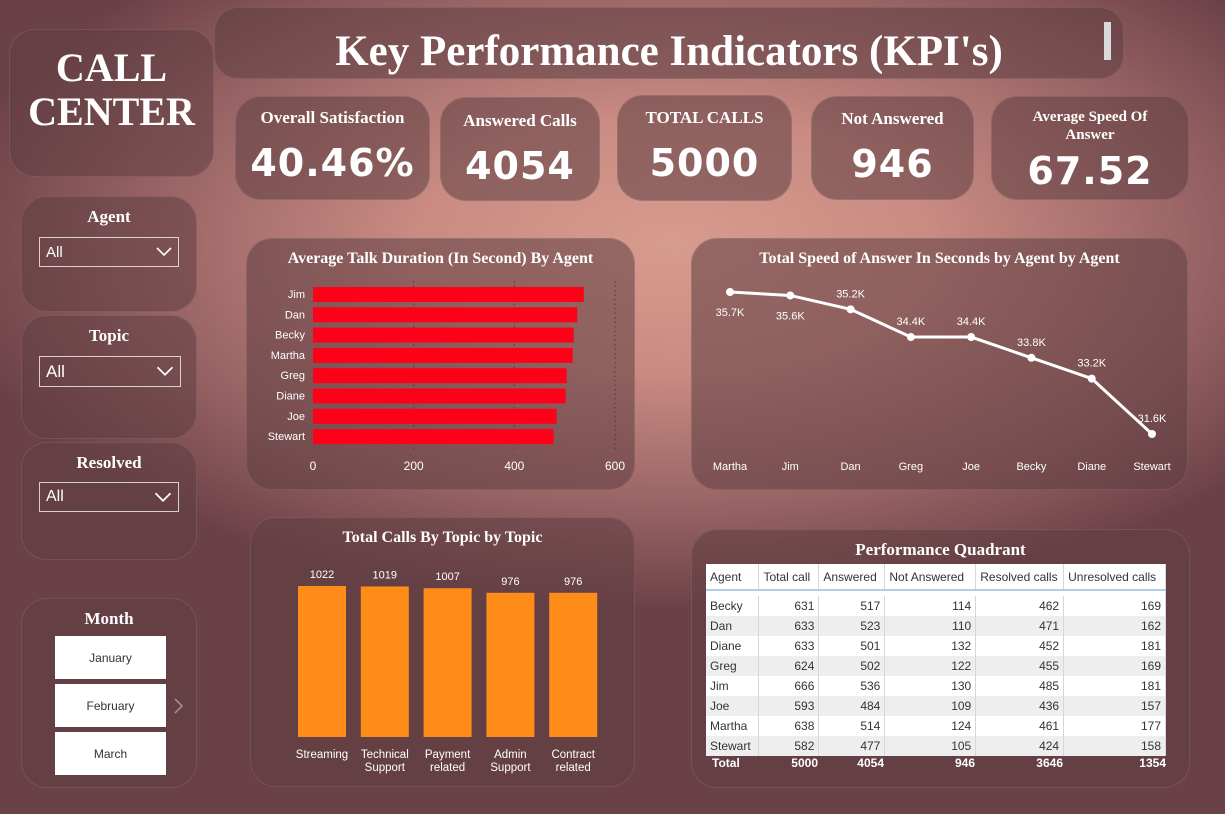  What do you see at coordinates (1031, 343) in the screenshot?
I see `data-label: 33.8K` at bounding box center [1031, 343].